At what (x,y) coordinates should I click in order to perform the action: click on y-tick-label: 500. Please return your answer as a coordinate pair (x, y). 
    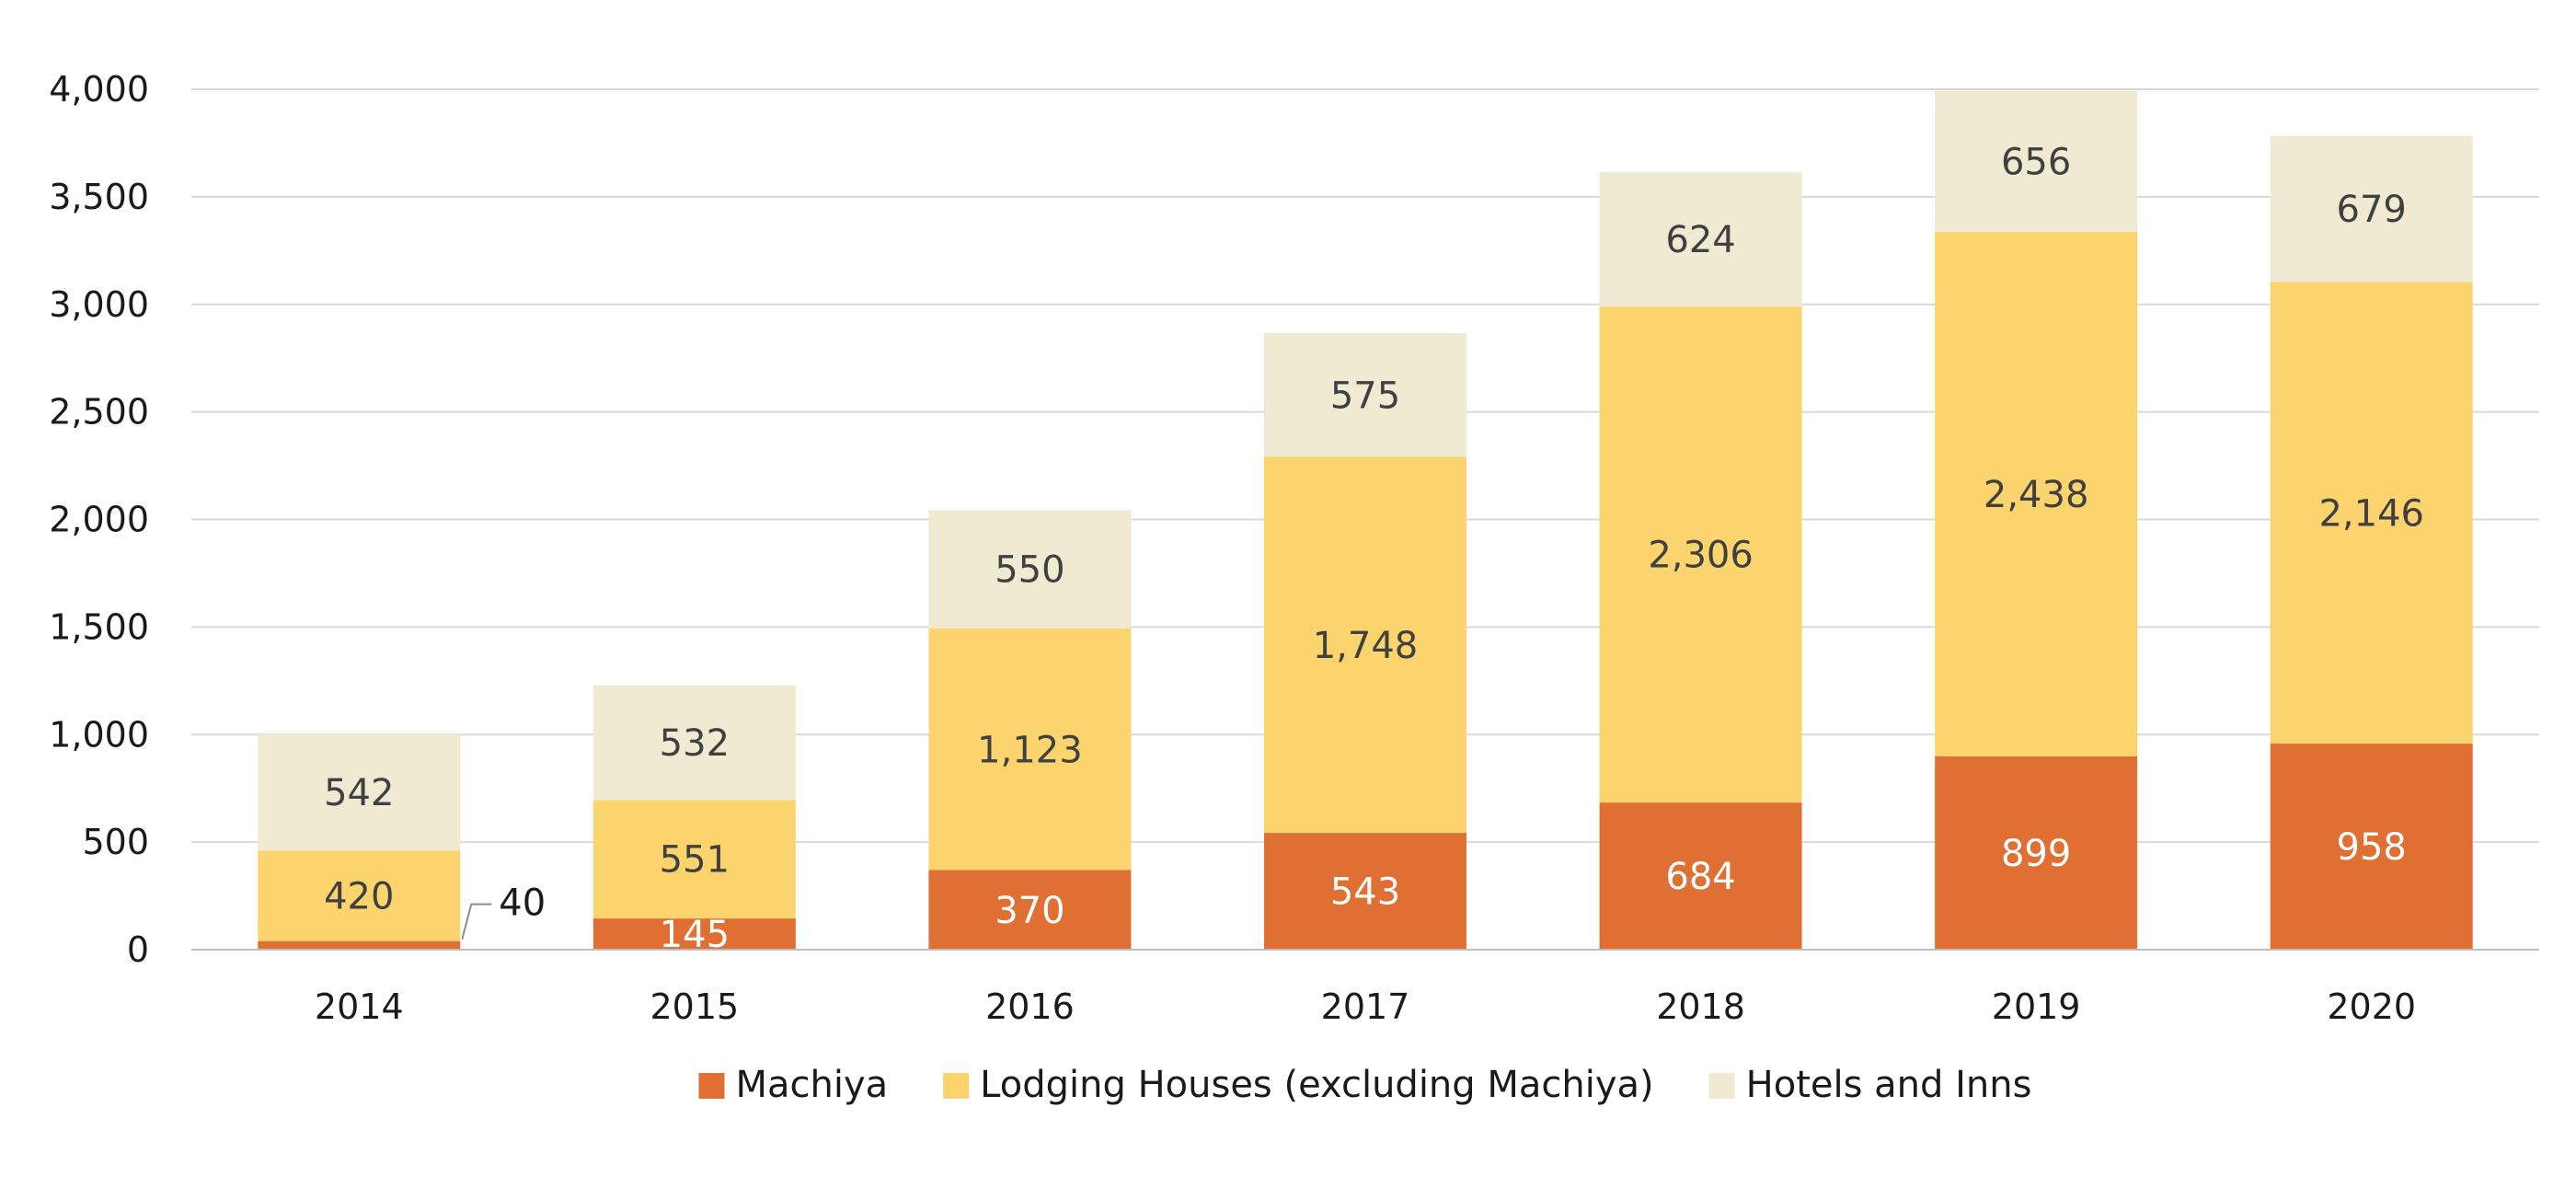
    Looking at the image, I should click on (115, 842).